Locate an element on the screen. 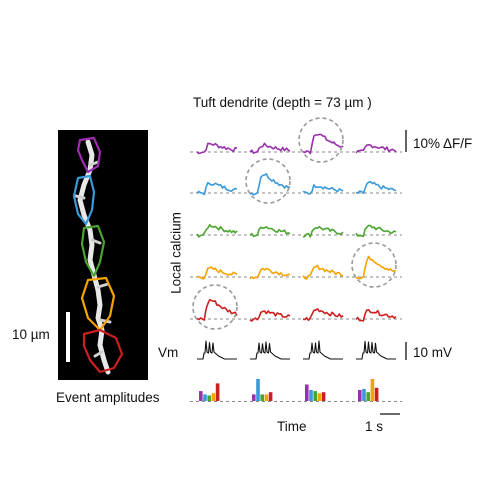  roi-outline-blue is located at coordinates (84, 200).